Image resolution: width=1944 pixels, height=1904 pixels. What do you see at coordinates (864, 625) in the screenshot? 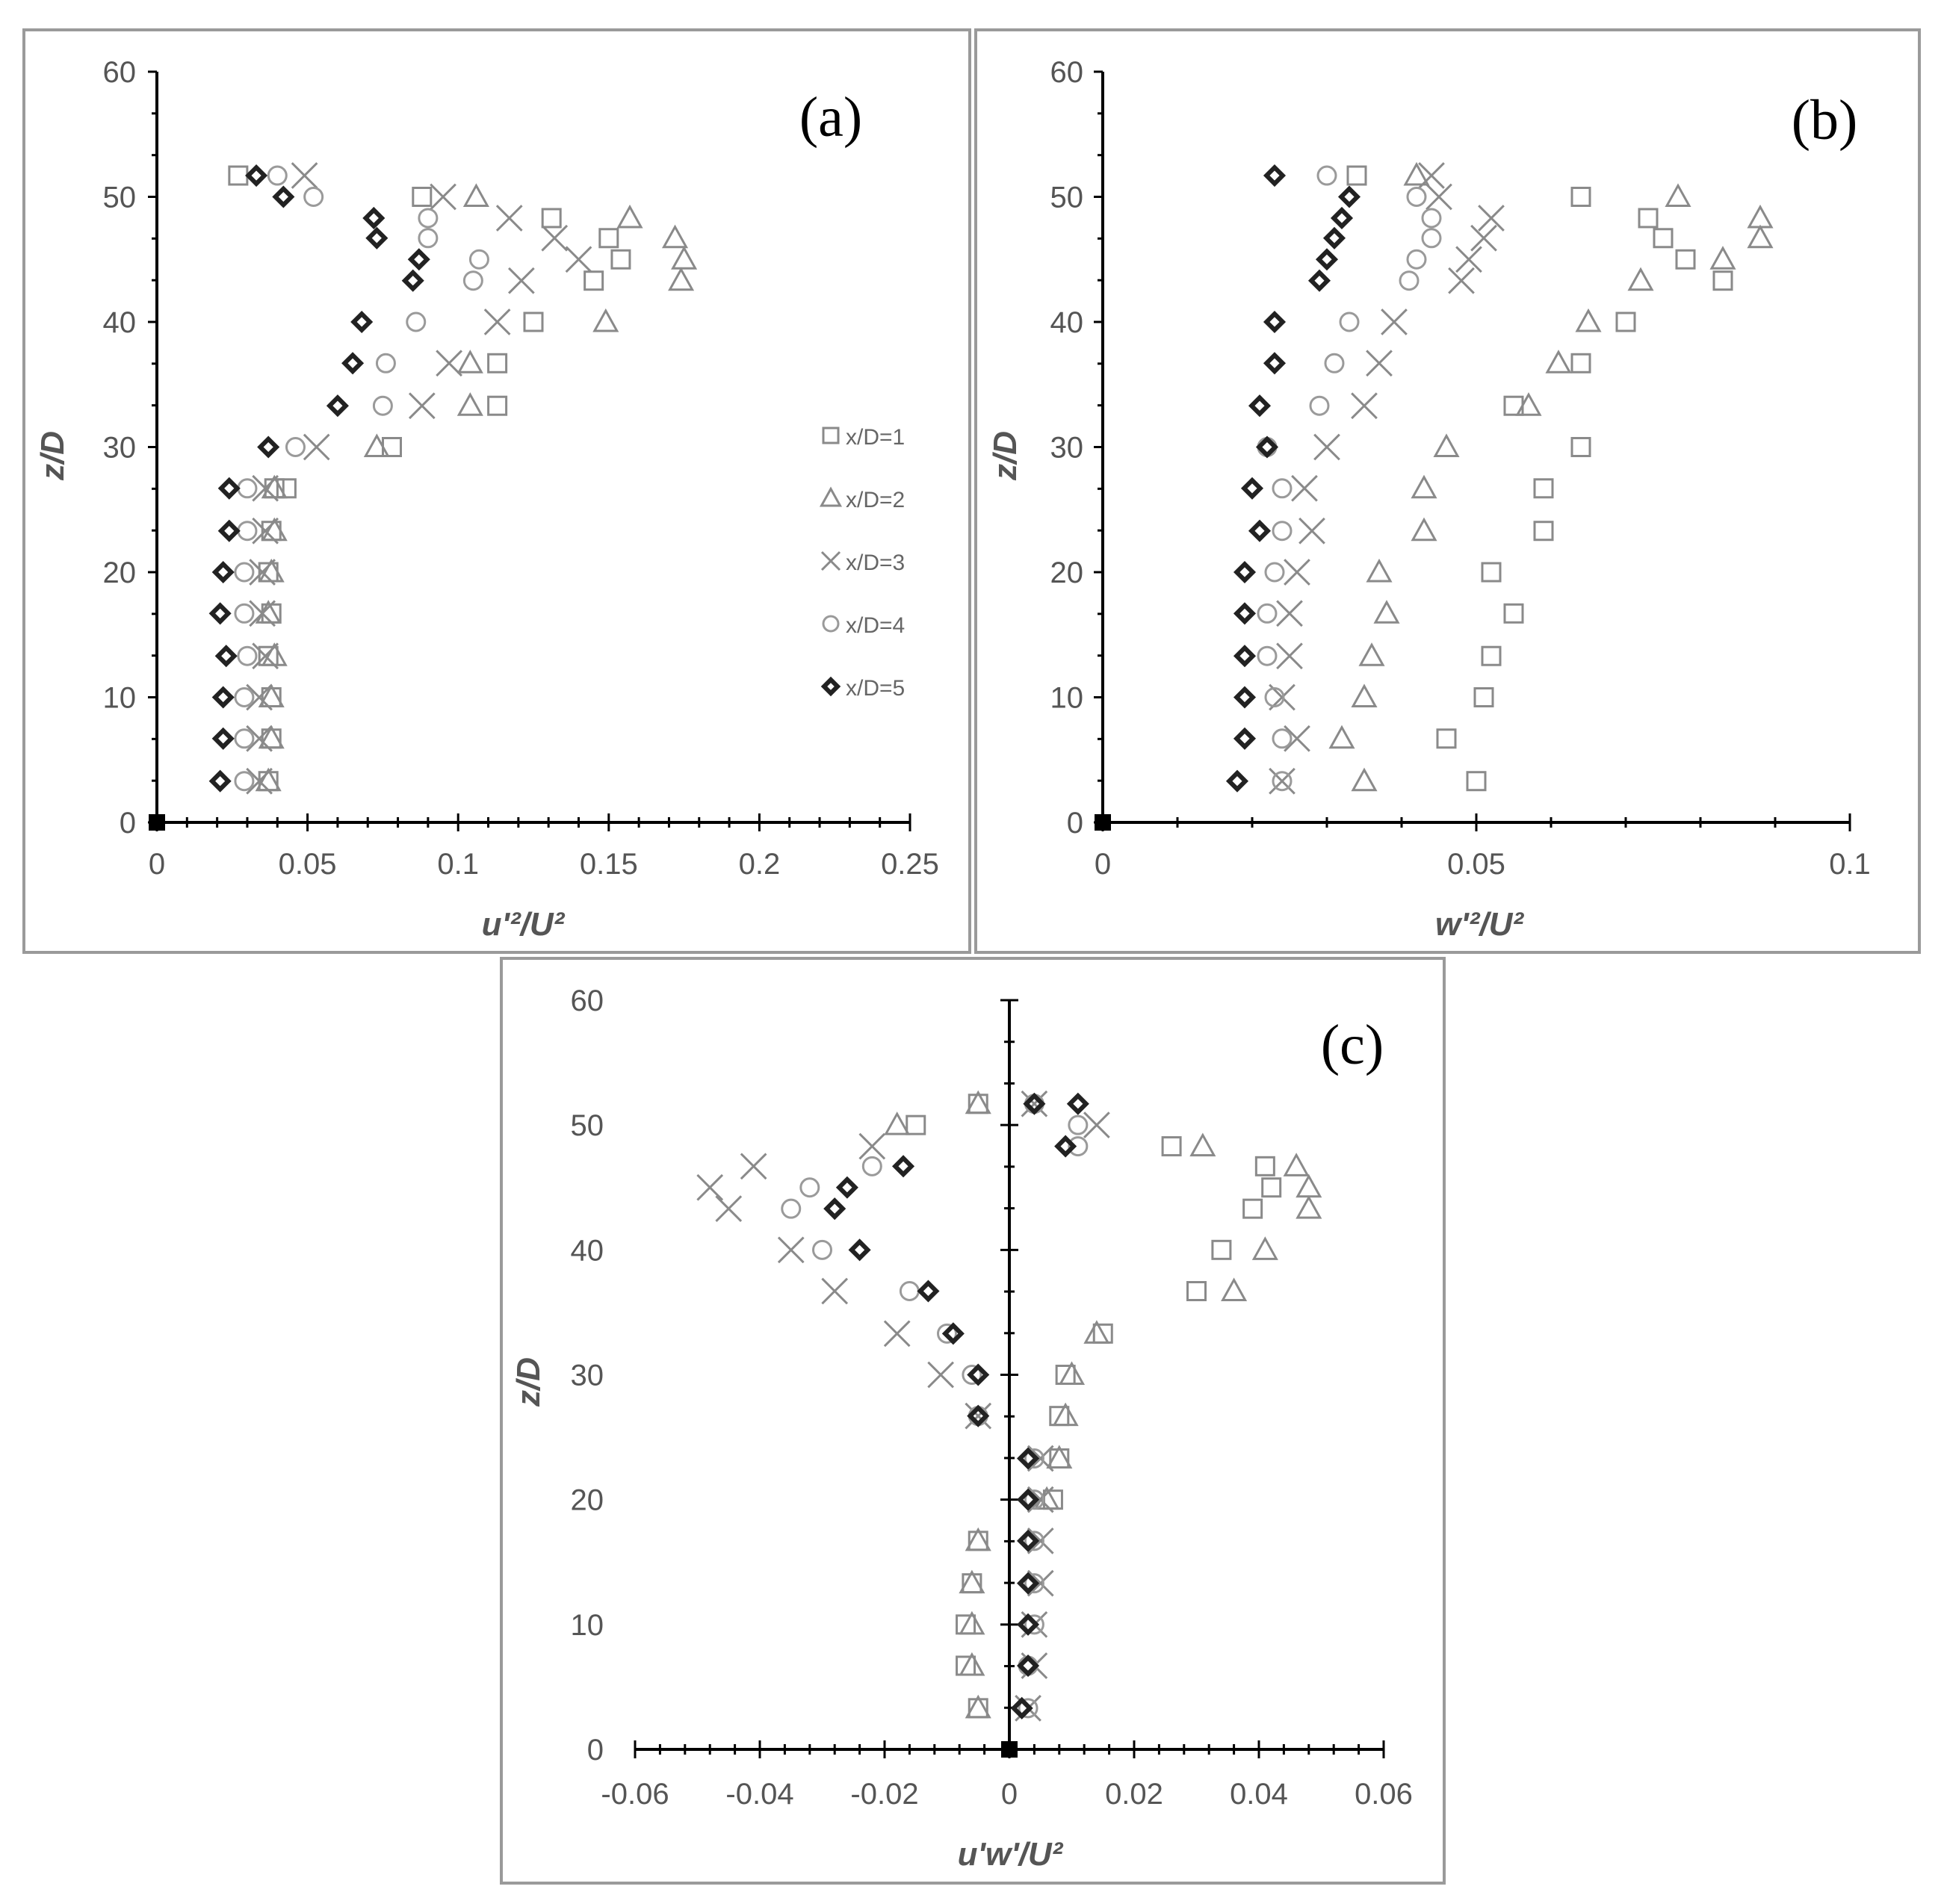
I see `legend-entry: x/D=4` at bounding box center [864, 625].